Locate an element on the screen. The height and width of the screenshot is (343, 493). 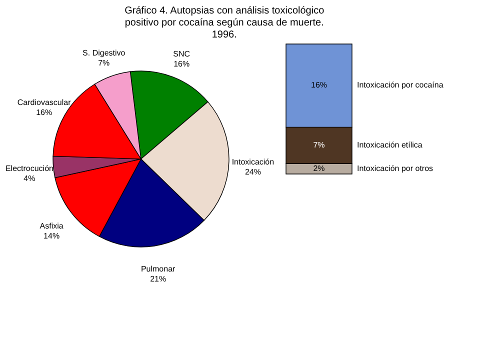
slice-label: S. Digestivo is located at coordinates (104, 53).